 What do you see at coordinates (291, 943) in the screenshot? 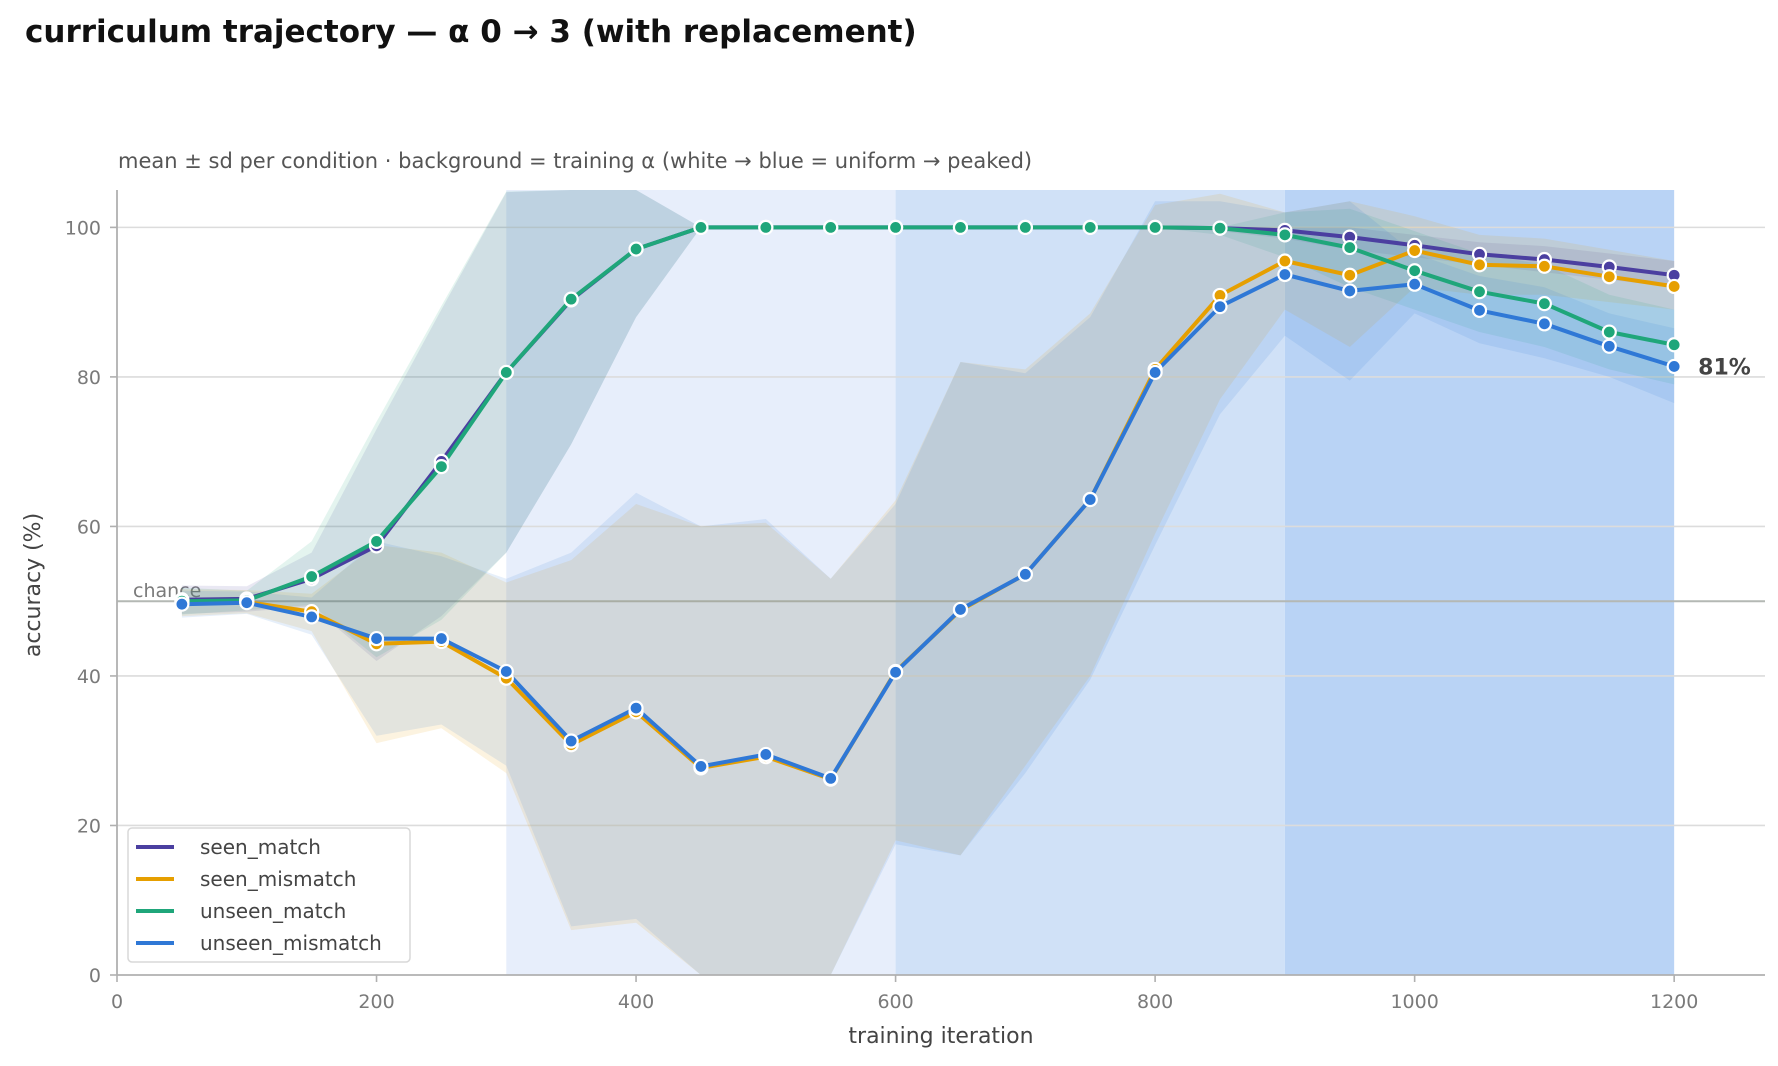
I see `legend-label-unseen_mismatch: unseen_mismatch` at bounding box center [291, 943].